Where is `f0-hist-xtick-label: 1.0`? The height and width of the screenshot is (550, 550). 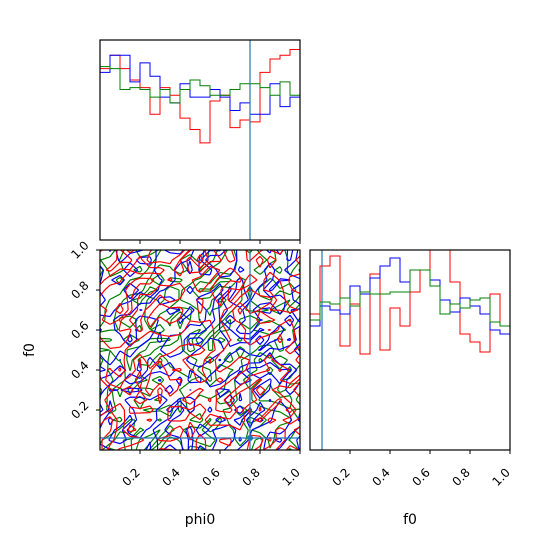
f0-hist-xtick-label: 1.0 is located at coordinates (500, 476).